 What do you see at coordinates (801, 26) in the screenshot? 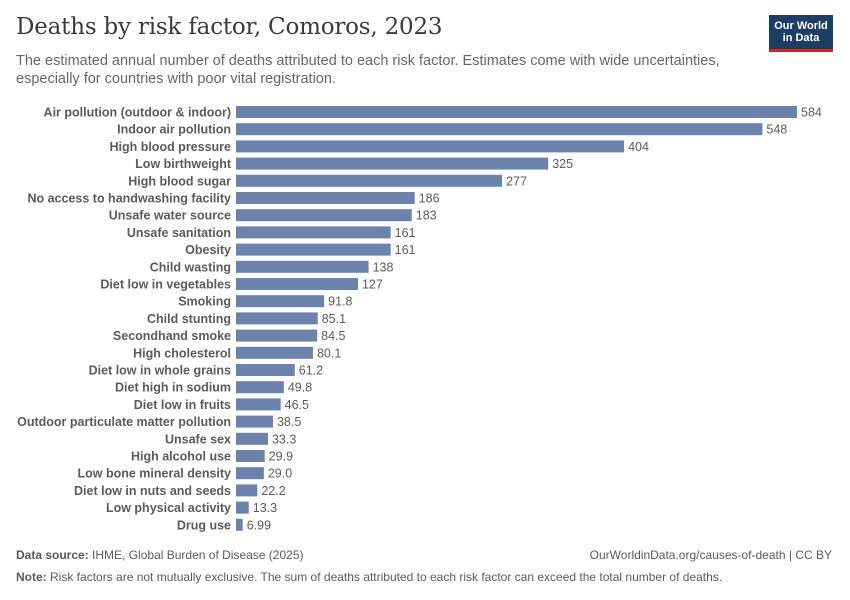
I see `logo-line-1: Our World` at bounding box center [801, 26].